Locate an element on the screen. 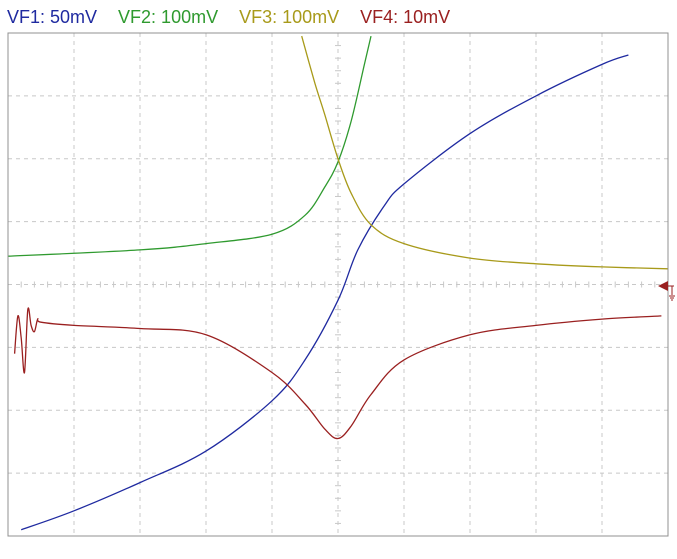 The width and height of the screenshot is (677, 559). legend-vf2: VF2: 100mV is located at coordinates (168, 17).